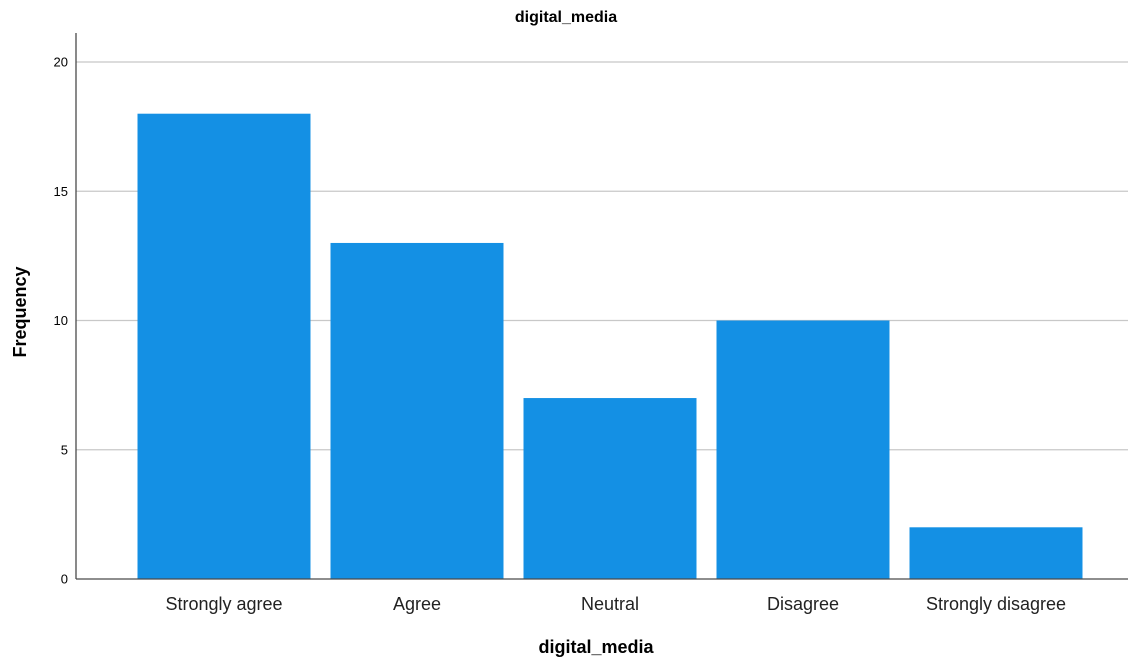 Image resolution: width=1141 pixels, height=659 pixels. I want to click on x-tick-label: Strongly agree, so click(223, 604).